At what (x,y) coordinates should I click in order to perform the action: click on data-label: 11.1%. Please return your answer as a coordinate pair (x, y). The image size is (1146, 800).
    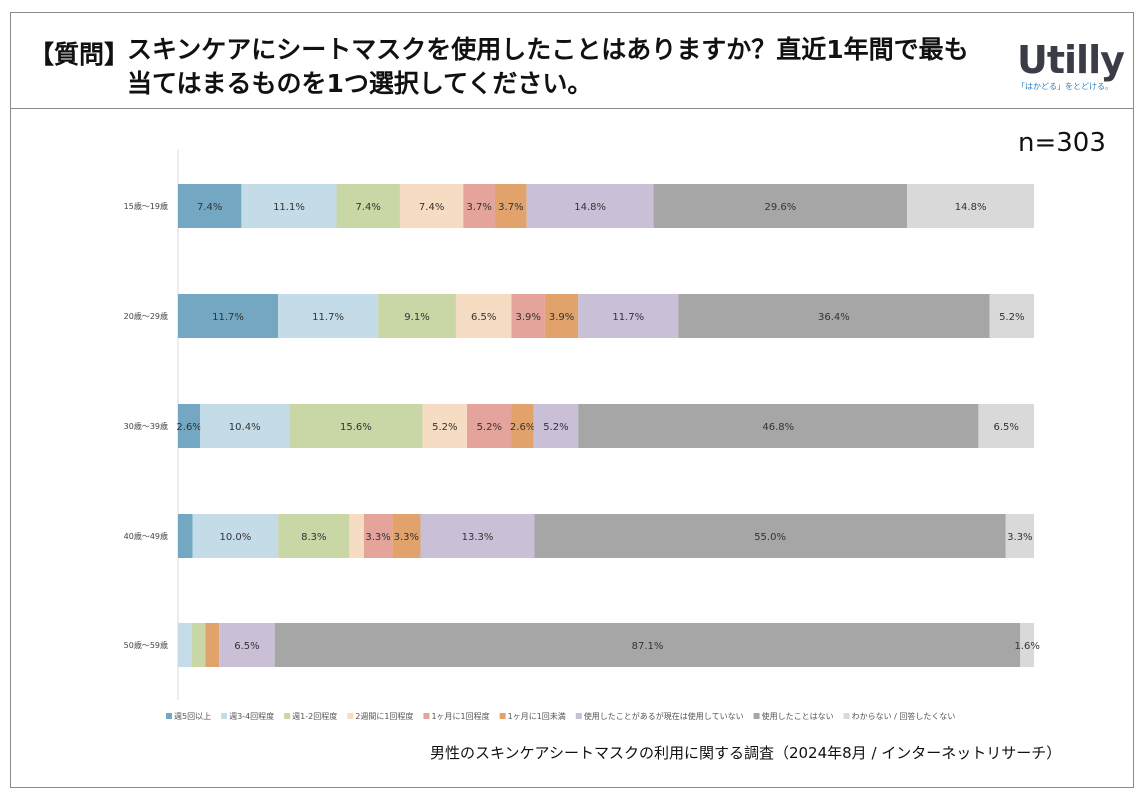
    Looking at the image, I should click on (289, 207).